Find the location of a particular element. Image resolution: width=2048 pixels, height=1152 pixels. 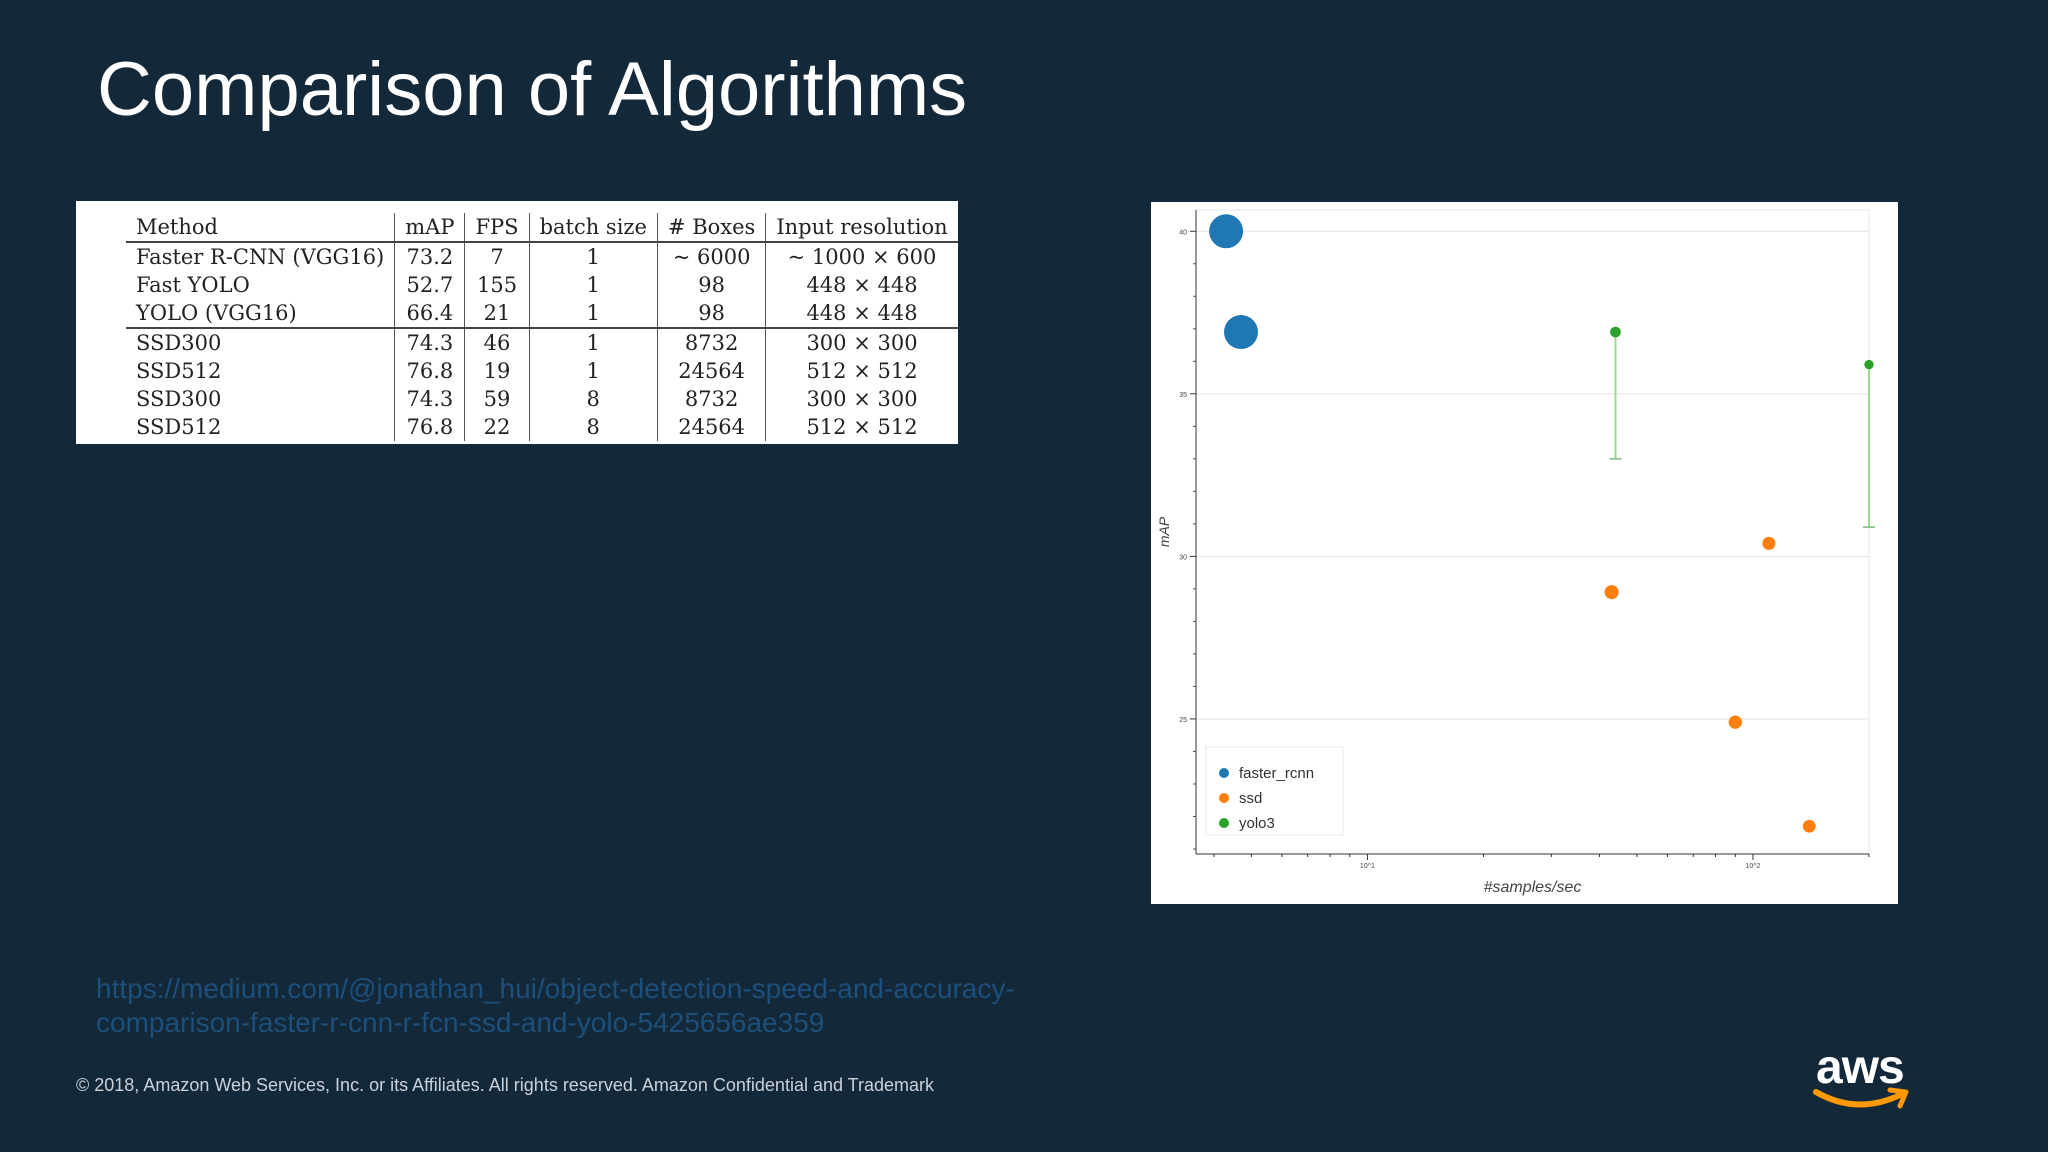

cell-fps: 19 is located at coordinates (497, 371).